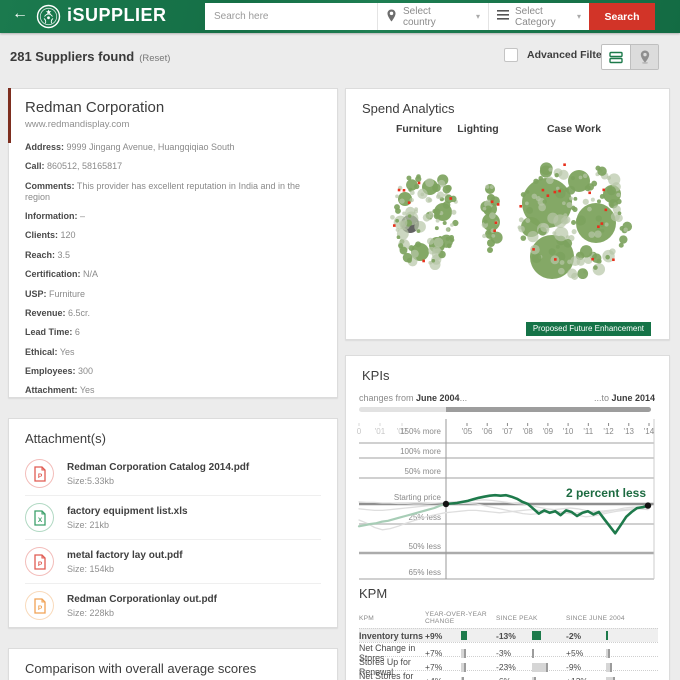  I want to click on supplier-field: Information: –, so click(55, 215).